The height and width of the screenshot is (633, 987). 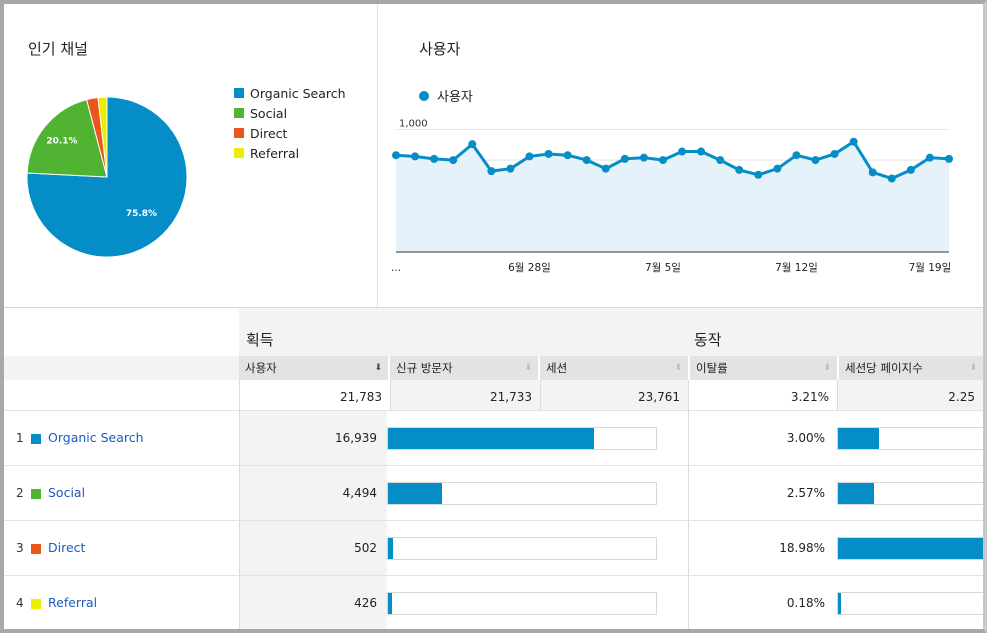 What do you see at coordinates (762, 438) in the screenshot?
I see `bounce-cell: 3.00%` at bounding box center [762, 438].